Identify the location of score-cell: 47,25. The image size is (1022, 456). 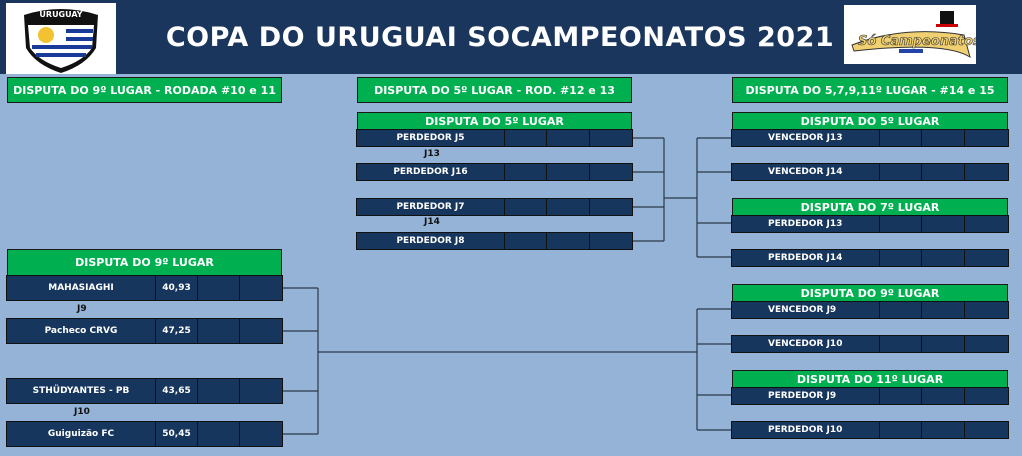
(176, 331).